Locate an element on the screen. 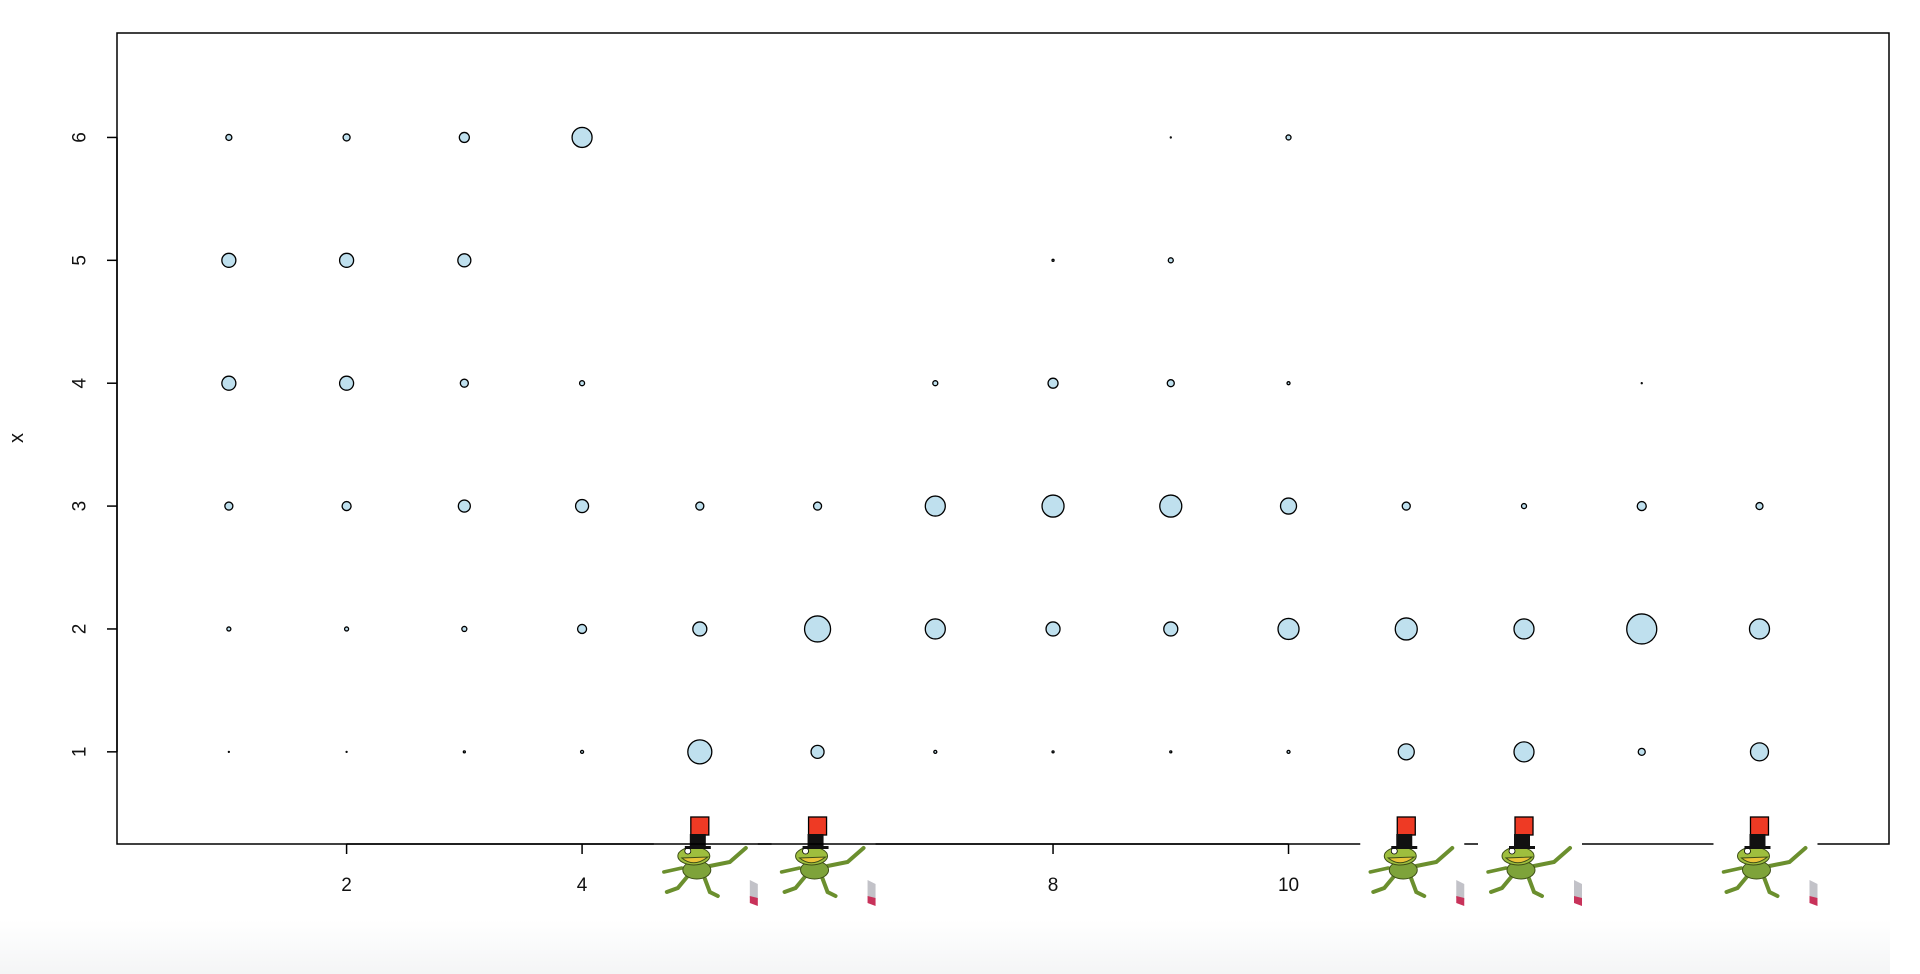 Image resolution: width=1920 pixels, height=974 pixels. y-tick-label: 3 is located at coordinates (80, 506).